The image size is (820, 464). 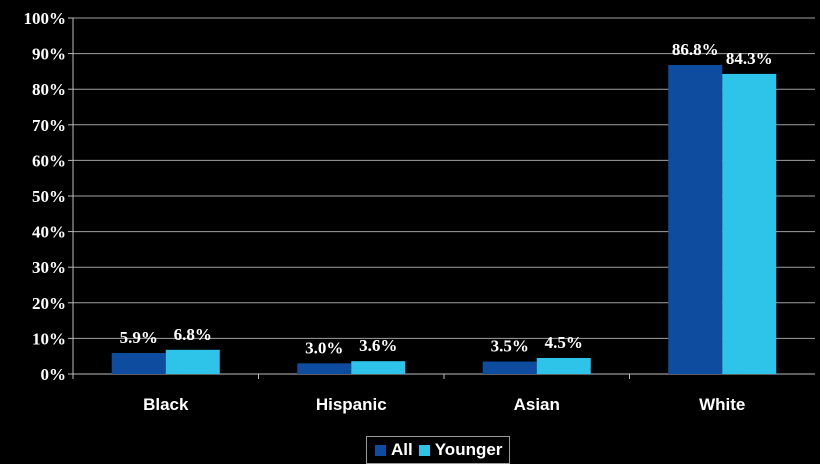 What do you see at coordinates (510, 346) in the screenshot?
I see `data-label: 3.5%` at bounding box center [510, 346].